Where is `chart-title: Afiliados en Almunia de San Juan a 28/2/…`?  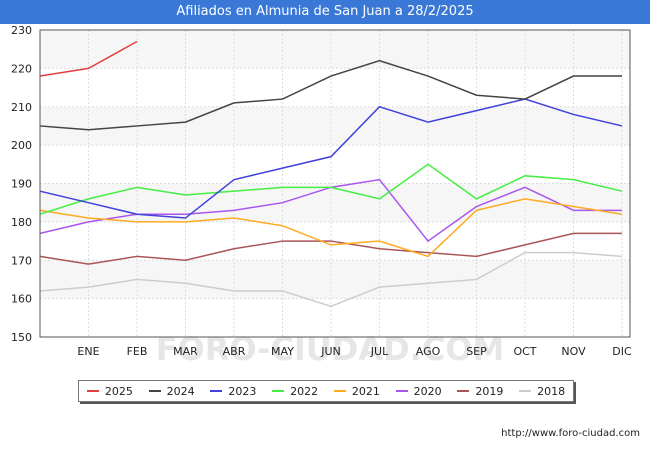 chart-title: Afiliados en Almunia de San Juan a 28/2/… is located at coordinates (325, 12).